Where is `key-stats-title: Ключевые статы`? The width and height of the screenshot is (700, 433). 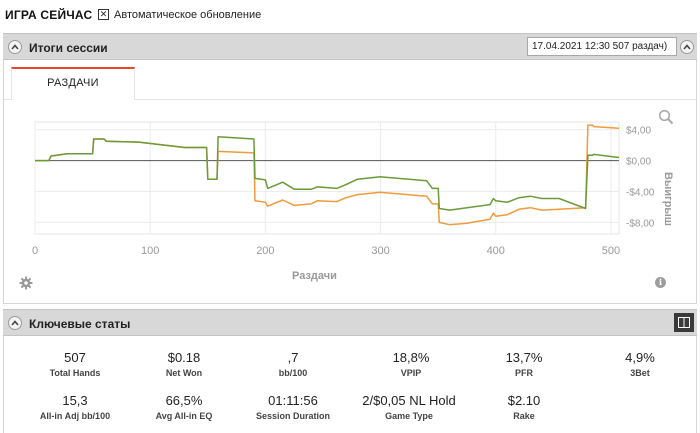
key-stats-title: Ключевые статы is located at coordinates (80, 324).